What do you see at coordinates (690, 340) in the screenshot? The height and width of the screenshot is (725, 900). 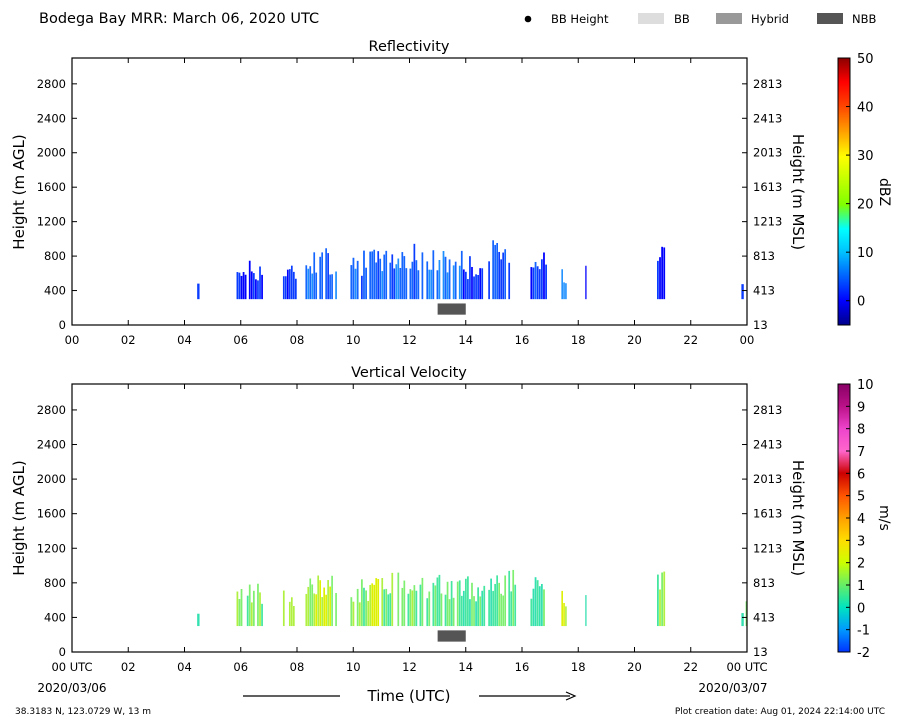 I see `x-tick-label: 22` at bounding box center [690, 340].